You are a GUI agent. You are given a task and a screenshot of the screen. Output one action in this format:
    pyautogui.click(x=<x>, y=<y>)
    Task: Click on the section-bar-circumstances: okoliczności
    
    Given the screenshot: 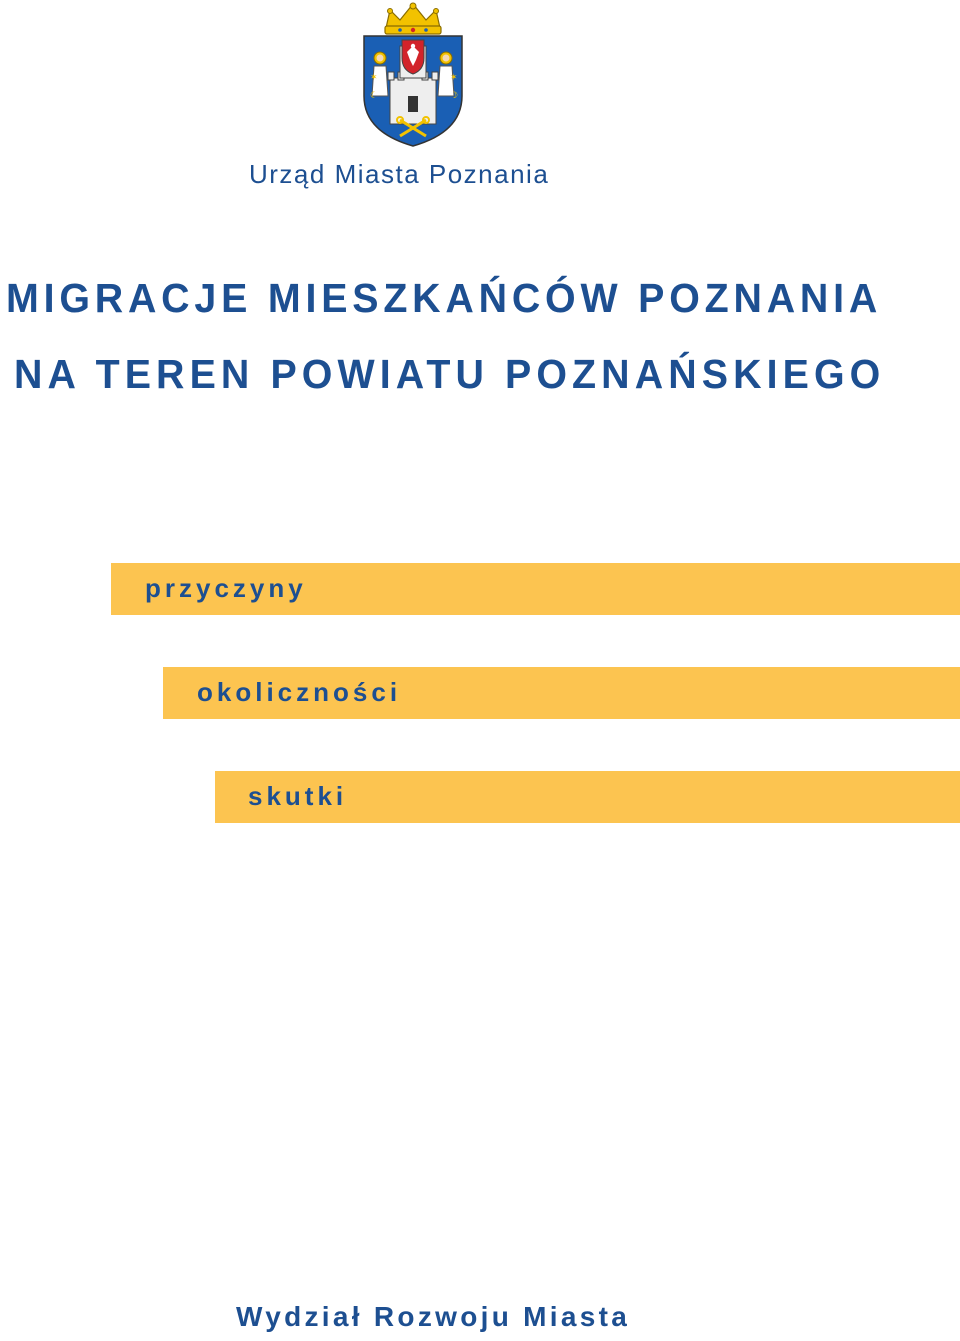 What is the action you would take?
    pyautogui.click(x=561, y=693)
    